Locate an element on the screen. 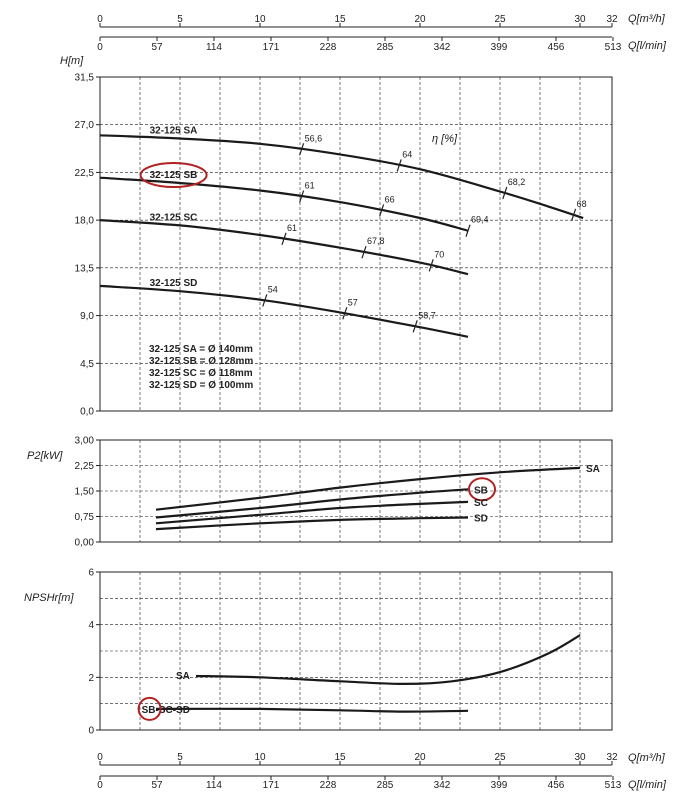 Image resolution: width=695 pixels, height=798 pixels. efficiency-label: 66 is located at coordinates (390, 199).